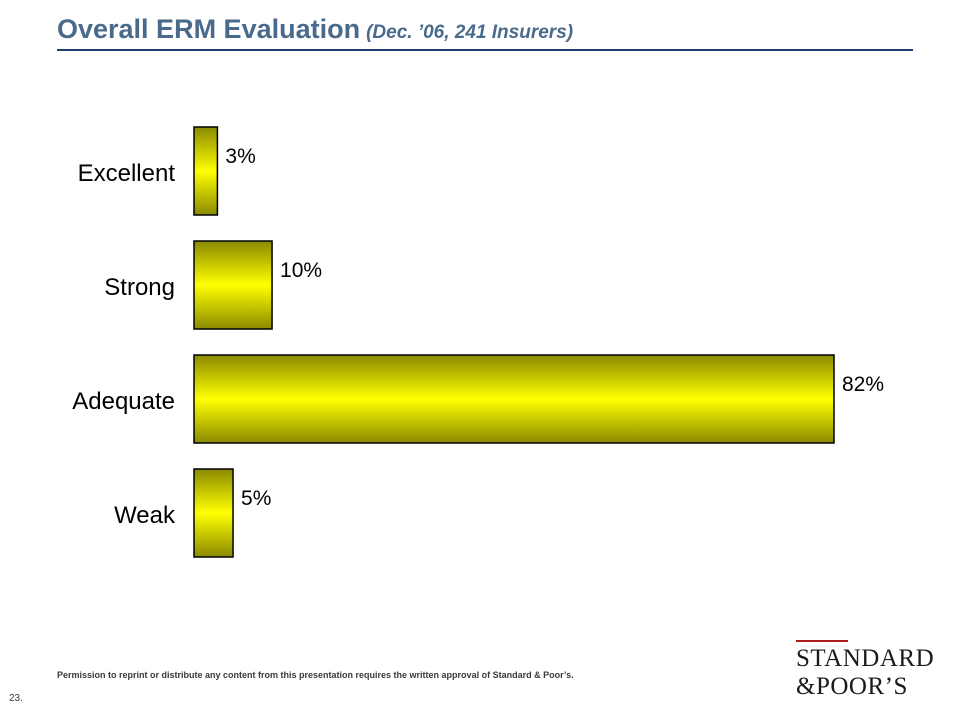 The image size is (960, 720). What do you see at coordinates (301, 270) in the screenshot?
I see `data-label-strong: 10%` at bounding box center [301, 270].